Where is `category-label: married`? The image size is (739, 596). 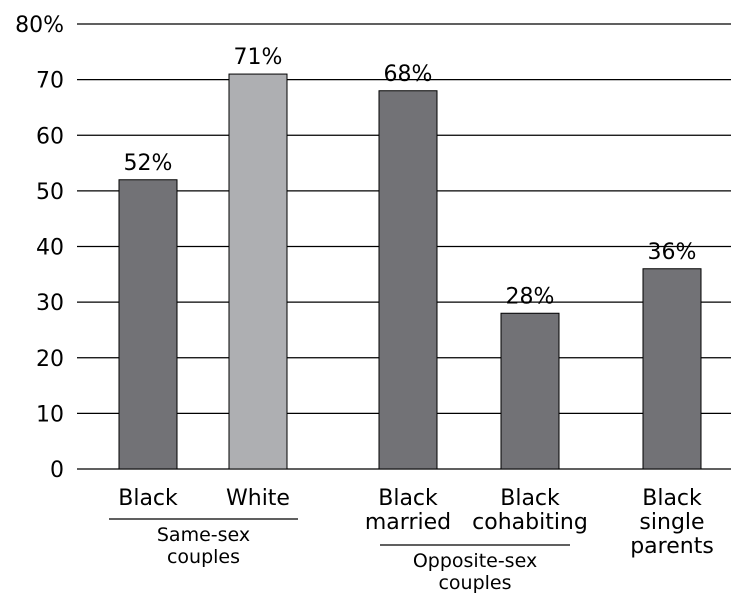
category-label: married is located at coordinates (408, 522).